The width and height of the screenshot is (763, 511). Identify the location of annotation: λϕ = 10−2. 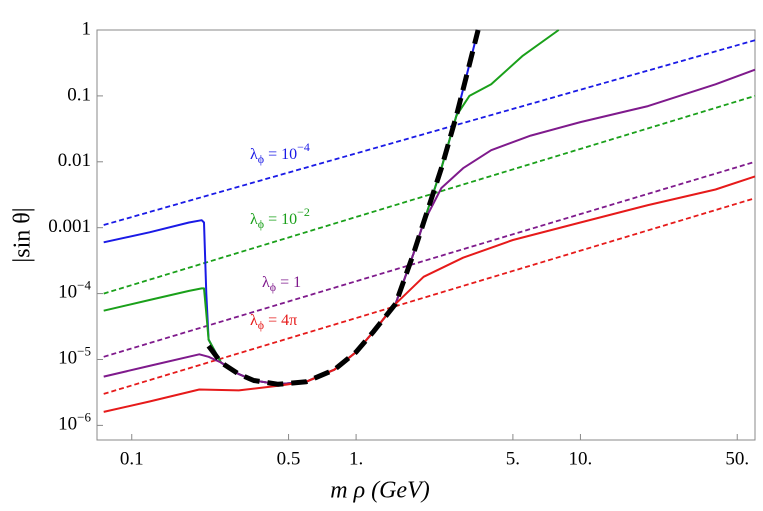
(280, 218).